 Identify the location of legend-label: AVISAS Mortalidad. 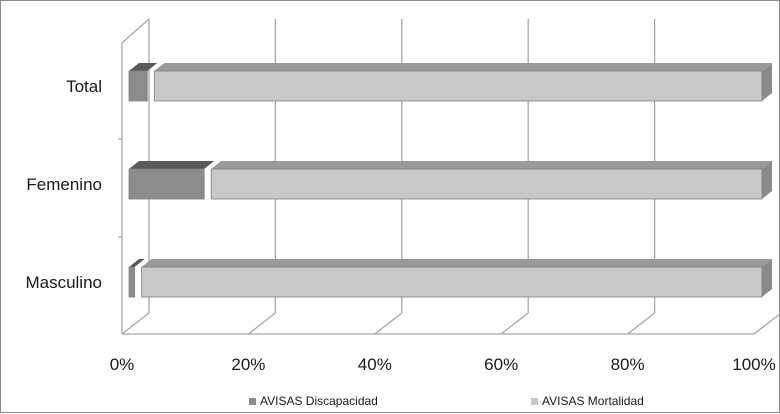
(593, 401).